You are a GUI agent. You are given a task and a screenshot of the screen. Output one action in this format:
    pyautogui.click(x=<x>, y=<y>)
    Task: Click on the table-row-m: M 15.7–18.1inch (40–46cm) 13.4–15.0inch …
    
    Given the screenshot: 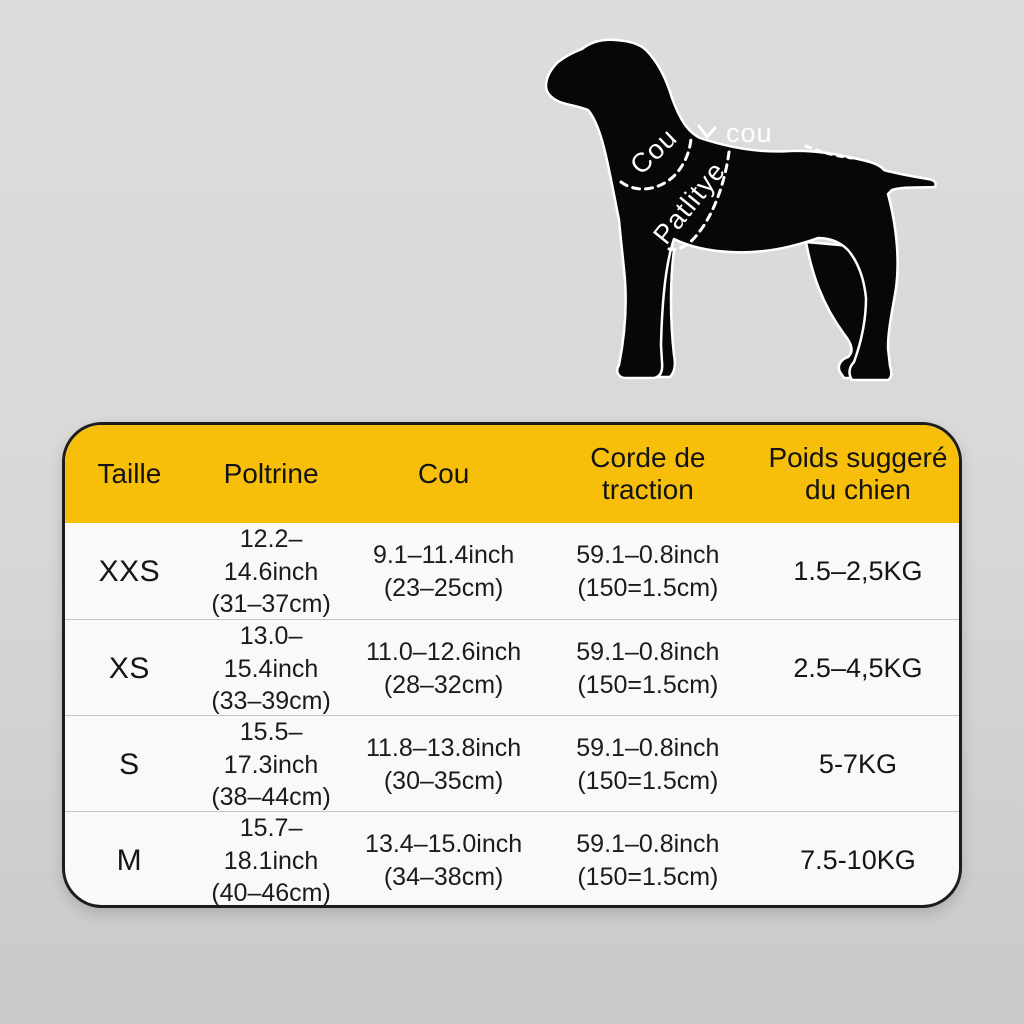 What is the action you would take?
    pyautogui.click(x=512, y=859)
    